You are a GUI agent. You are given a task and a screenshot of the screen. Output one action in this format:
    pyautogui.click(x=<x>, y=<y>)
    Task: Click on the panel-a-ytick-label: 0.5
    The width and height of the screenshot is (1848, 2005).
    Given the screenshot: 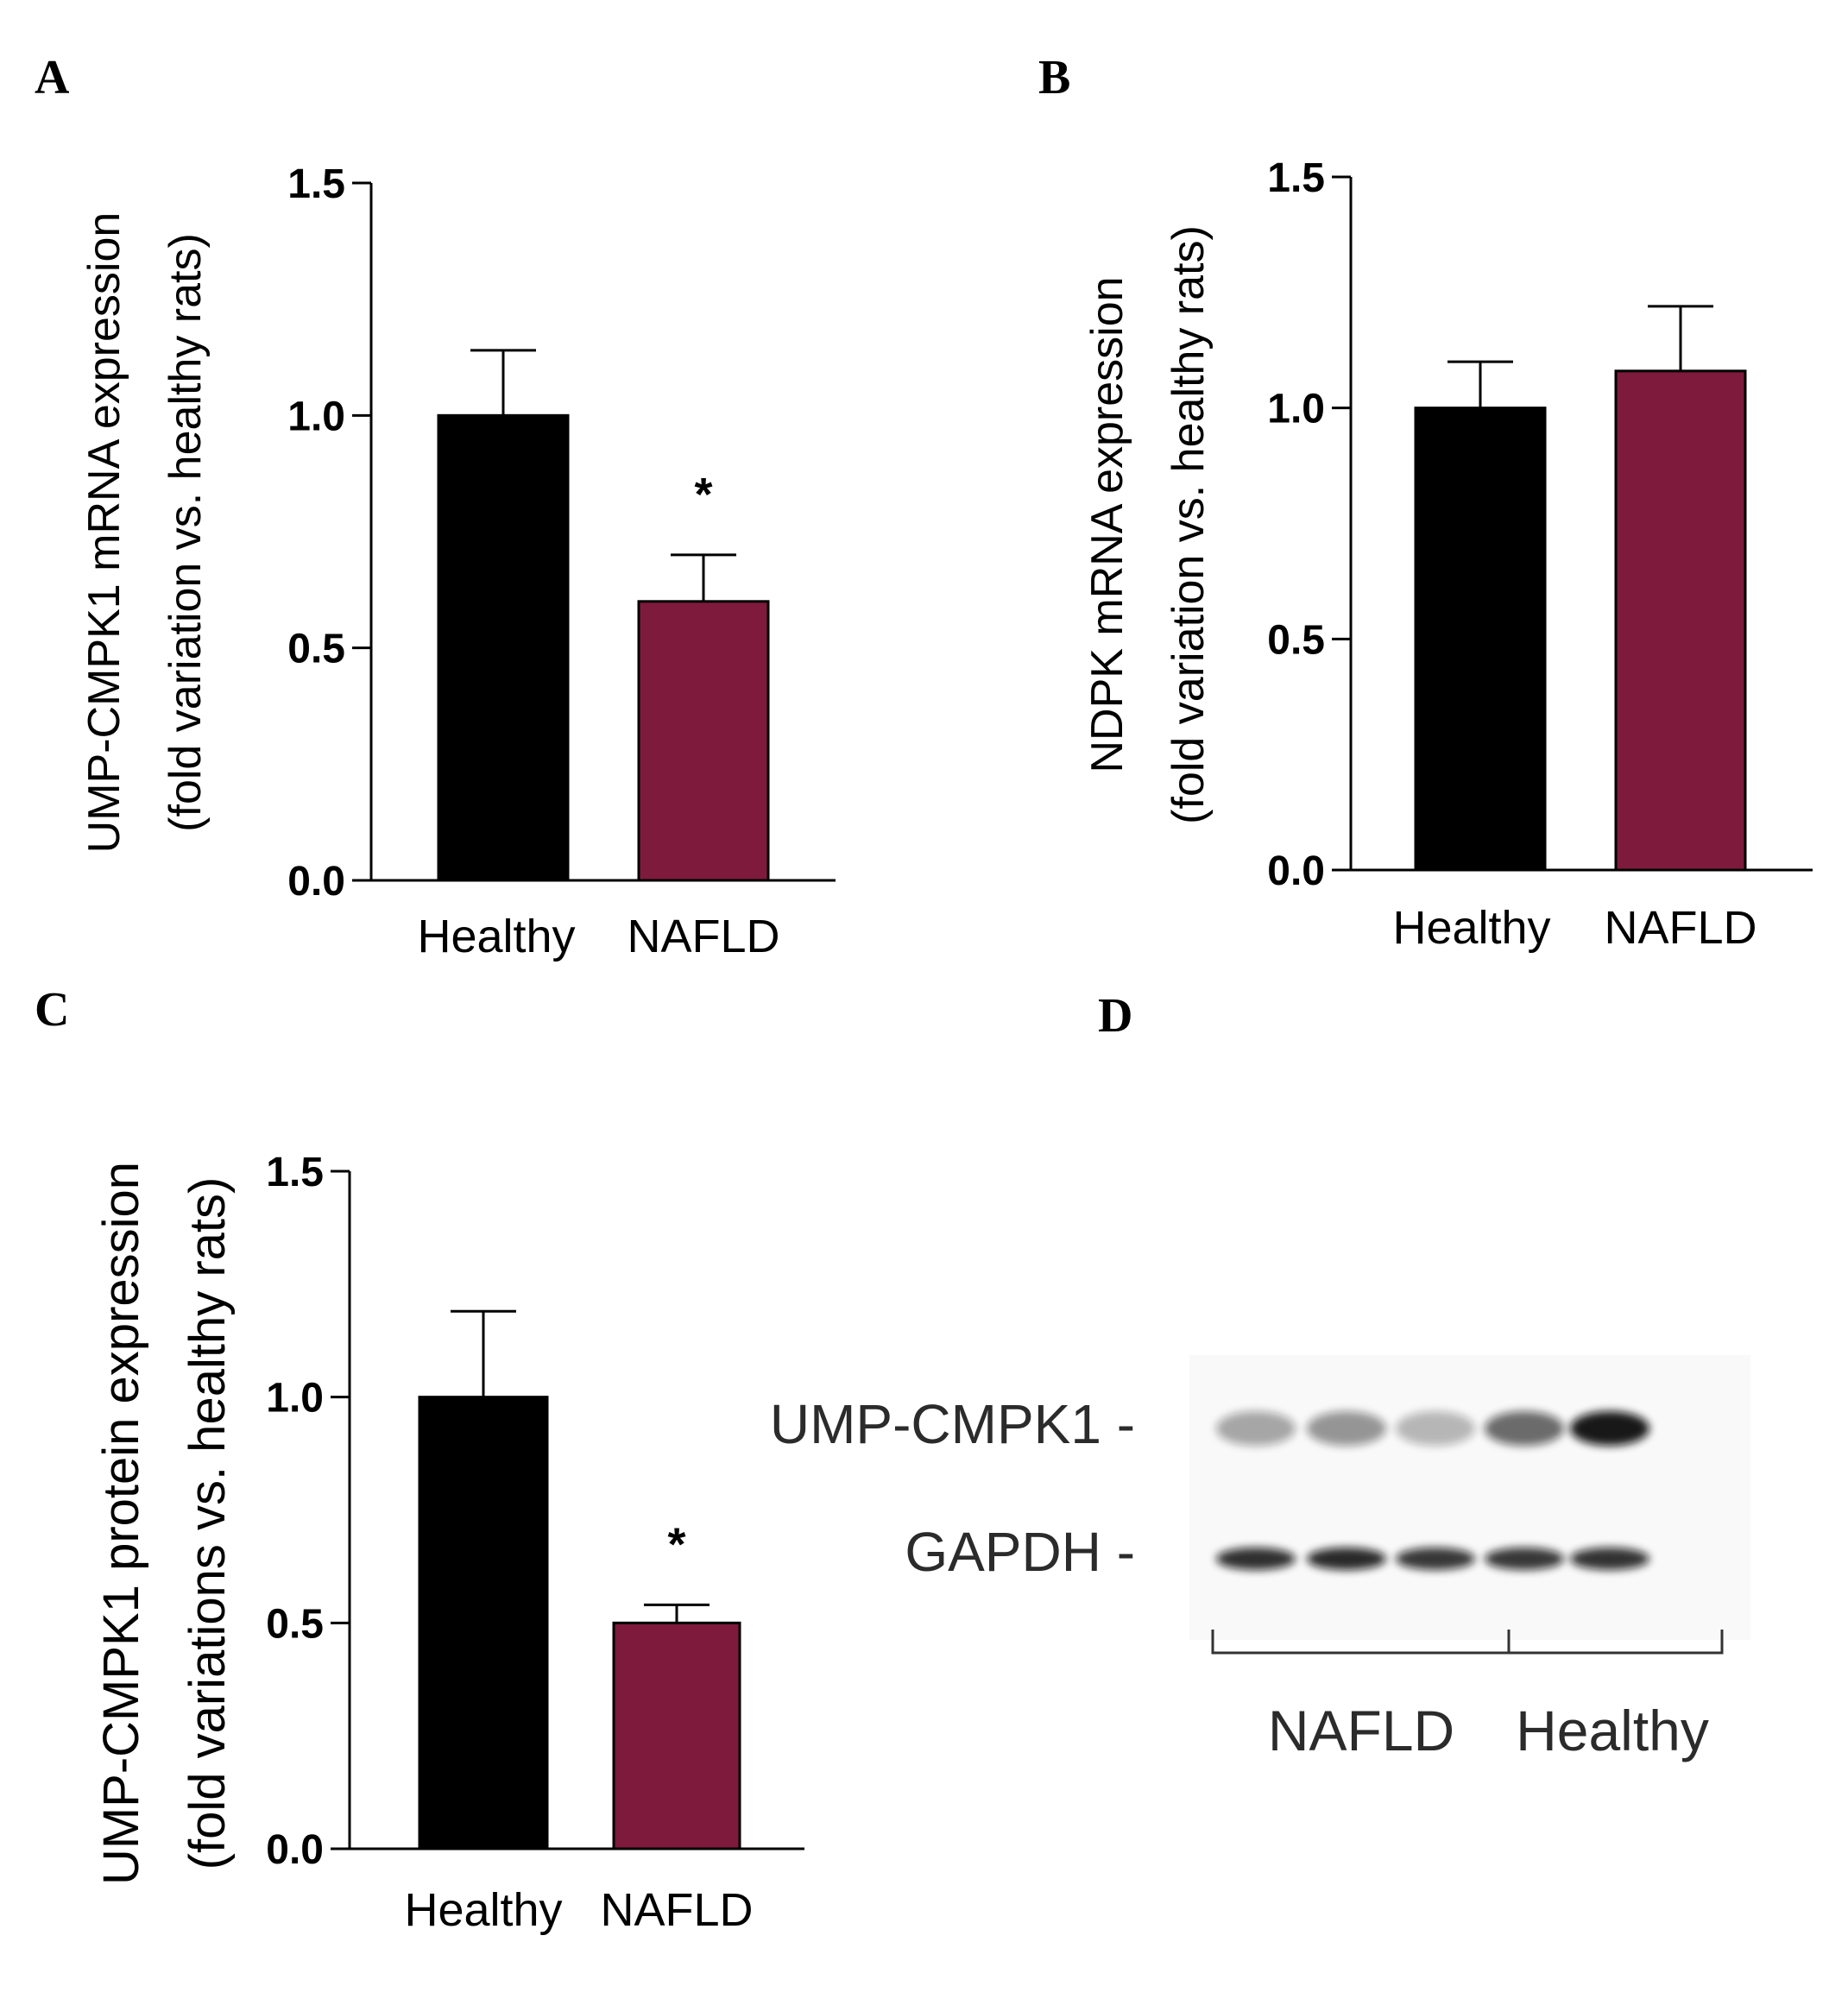 What is the action you would take?
    pyautogui.click(x=316, y=649)
    